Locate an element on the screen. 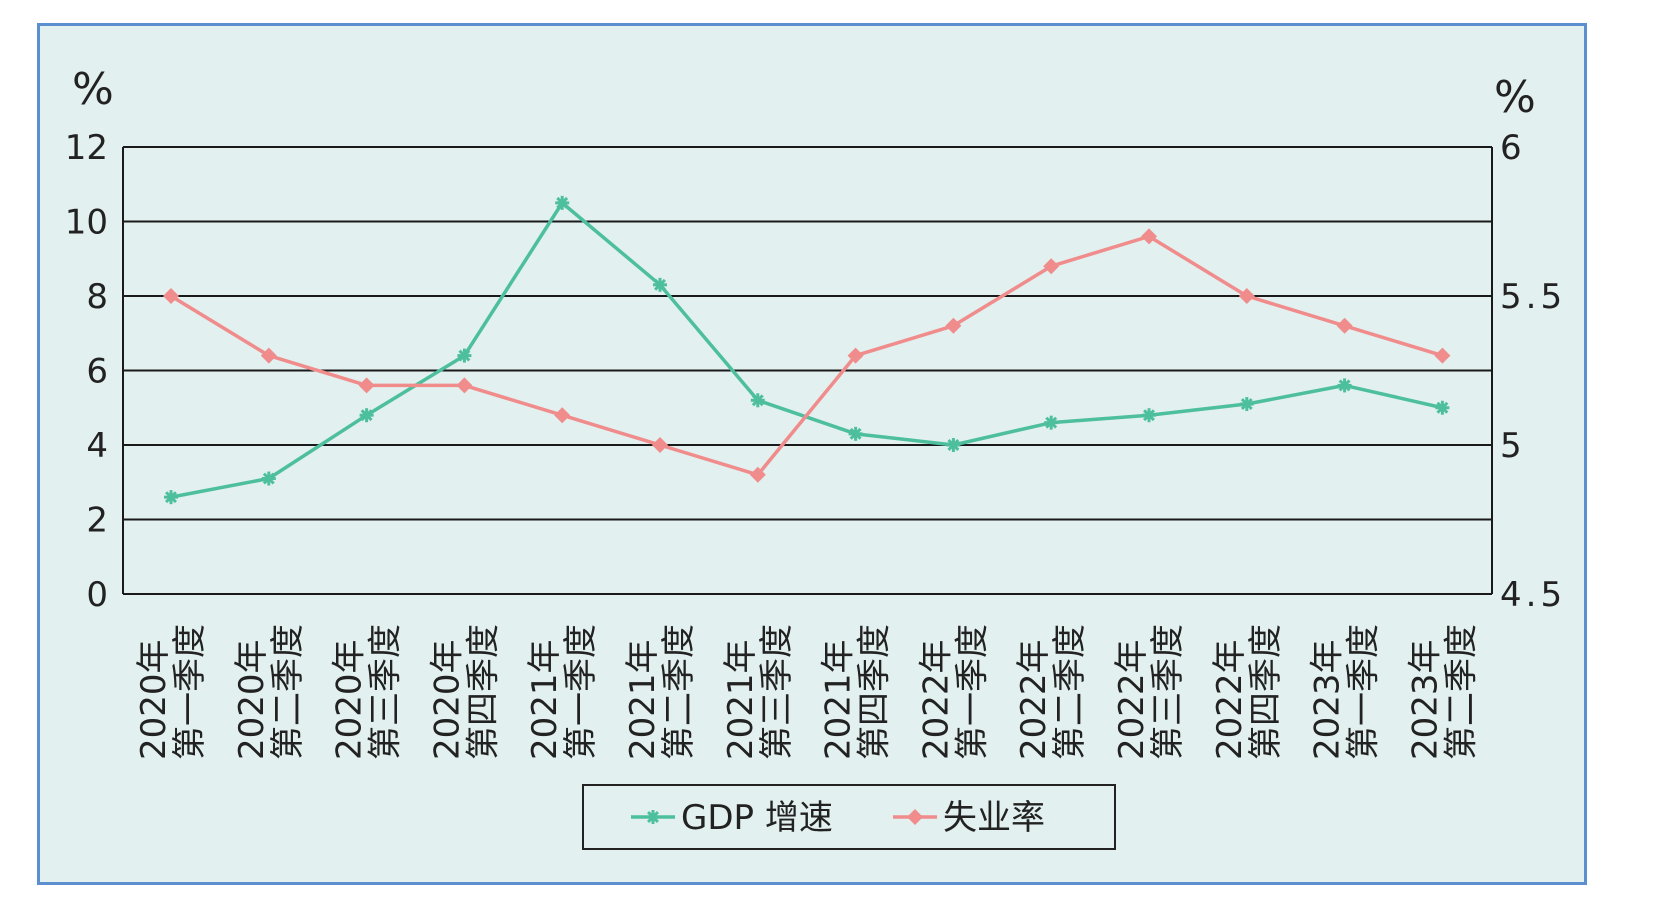  left-tick-label: 0 is located at coordinates (97, 595).